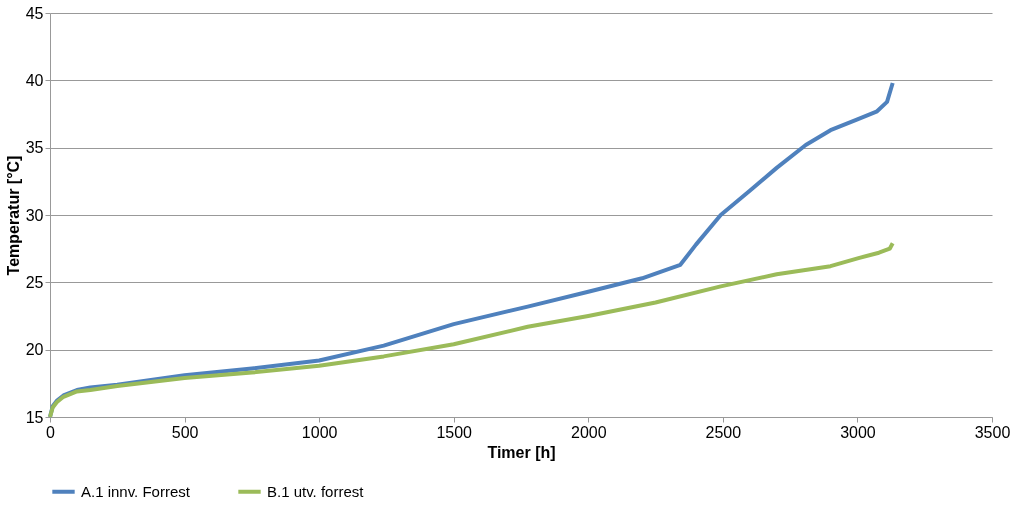  I want to click on y-tick-label: 35, so click(34, 148).